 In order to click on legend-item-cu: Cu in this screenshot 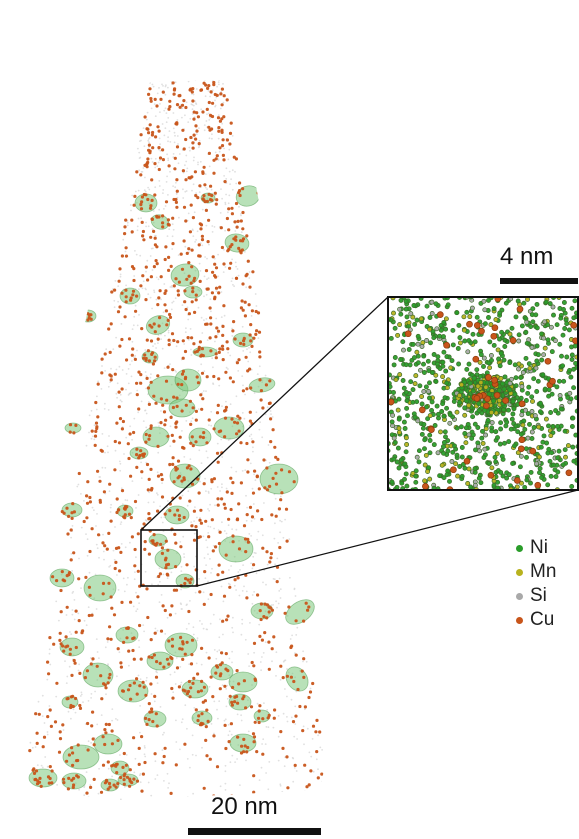, I will do `click(547, 620)`.